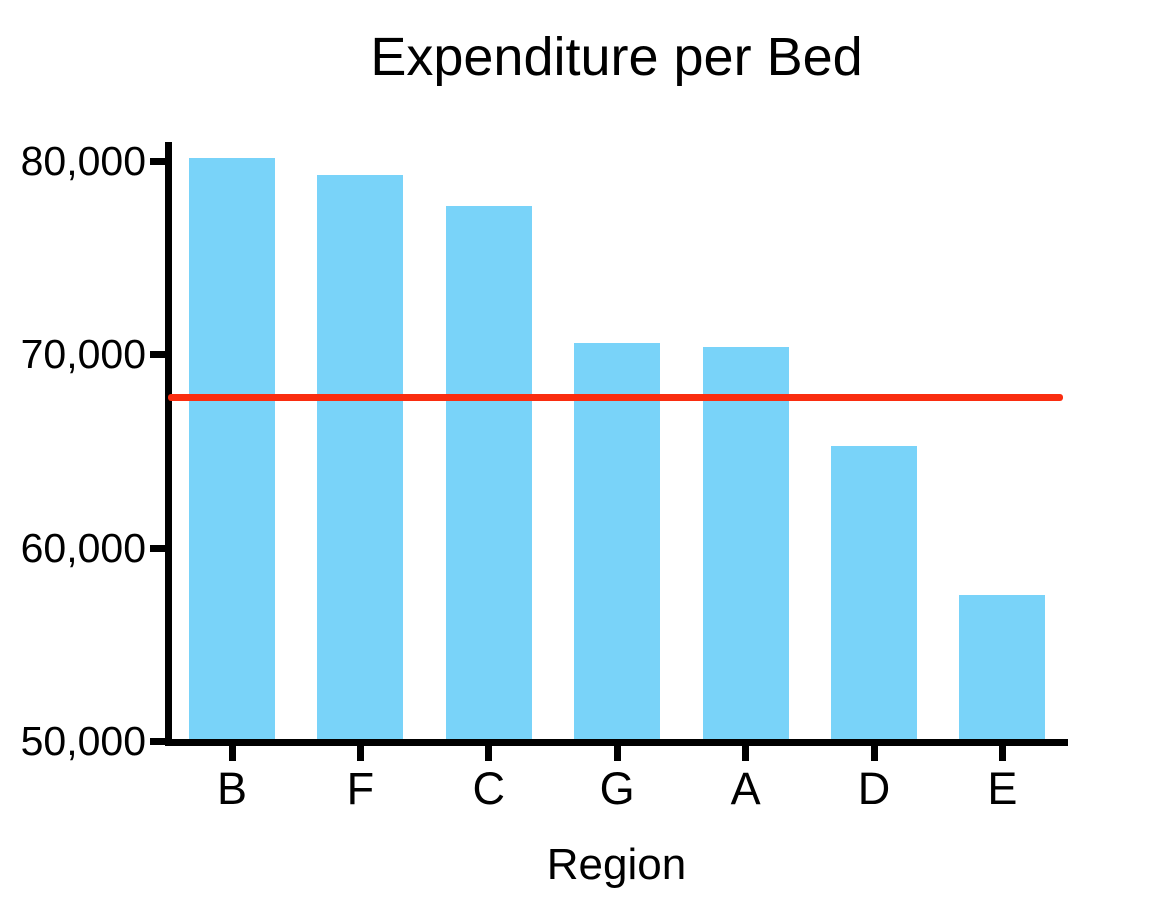  I want to click on bar-C, so click(488, 472).